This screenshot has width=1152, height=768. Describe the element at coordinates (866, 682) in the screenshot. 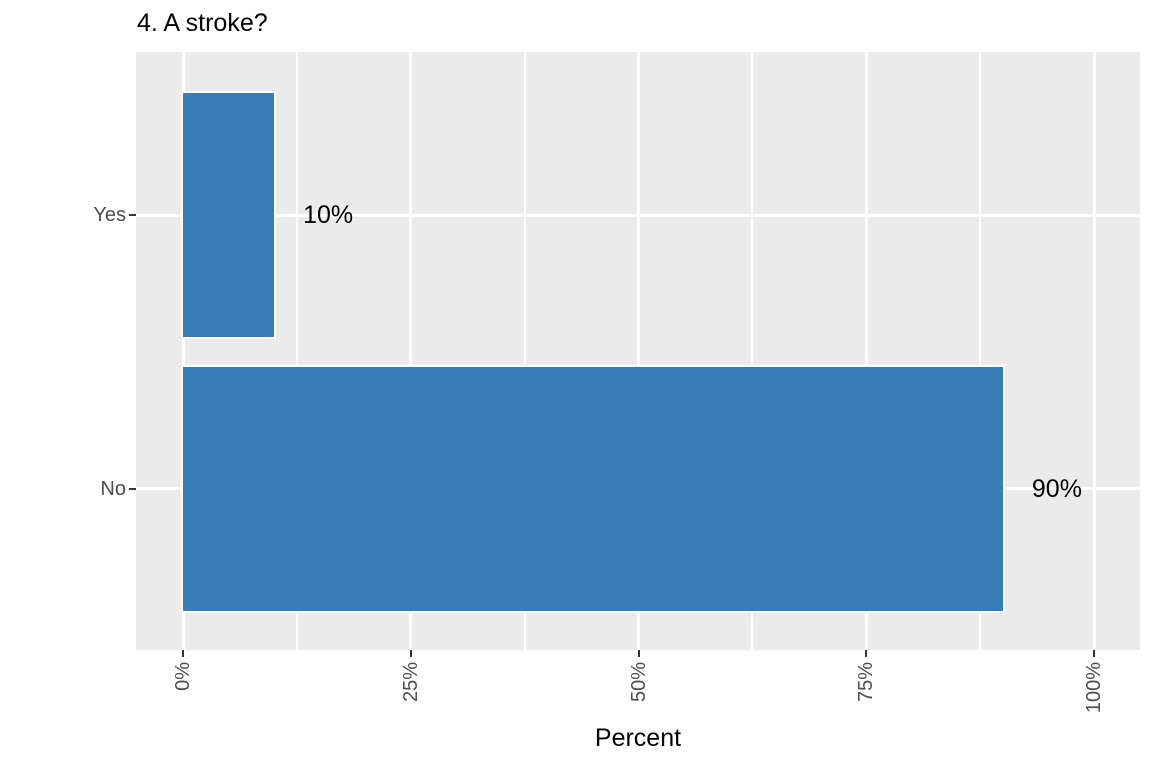

I see `x-tick-label: 75%` at that location.